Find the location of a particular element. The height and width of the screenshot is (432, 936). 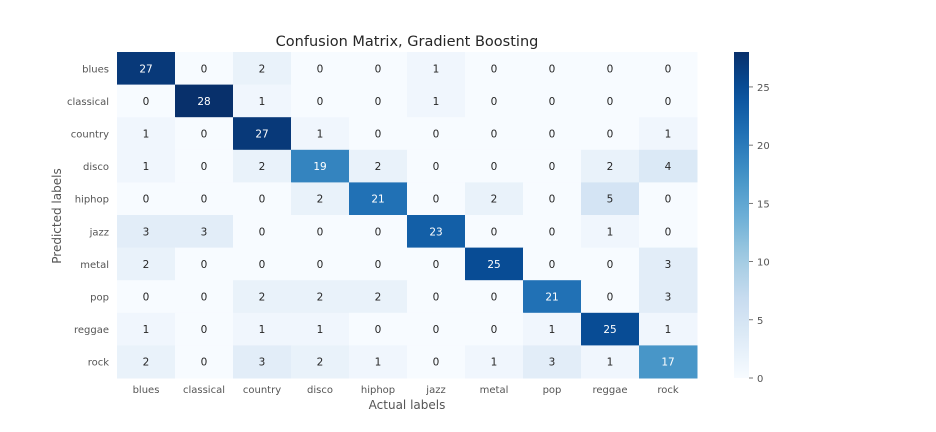

y-tick-label: metal is located at coordinates (94, 265).